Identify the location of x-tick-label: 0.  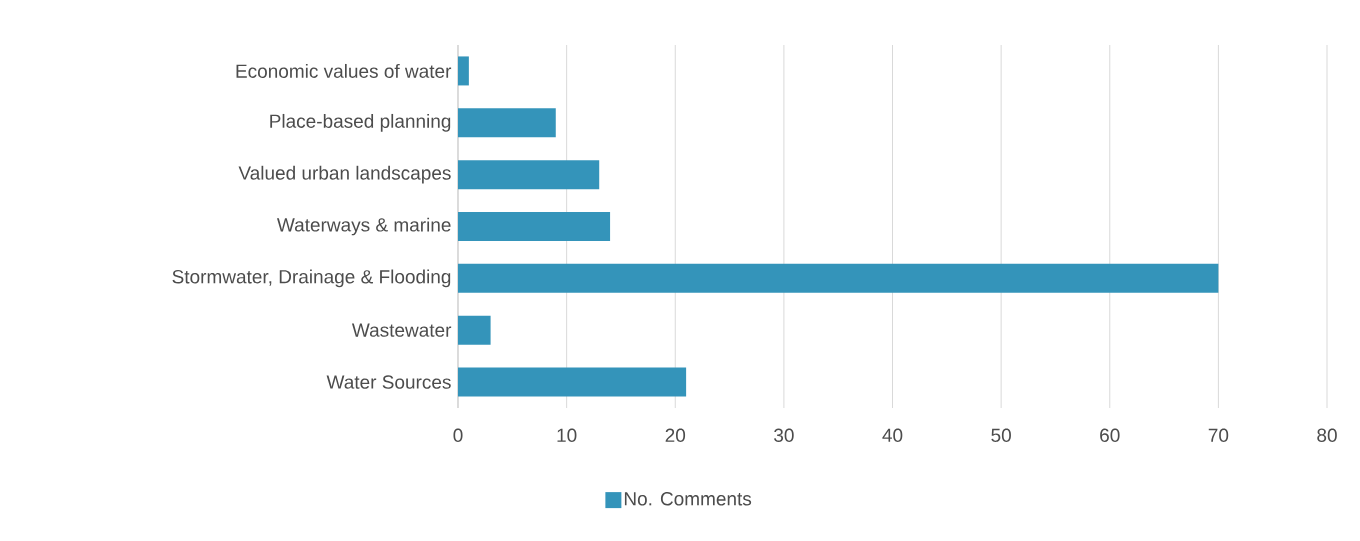
(458, 435).